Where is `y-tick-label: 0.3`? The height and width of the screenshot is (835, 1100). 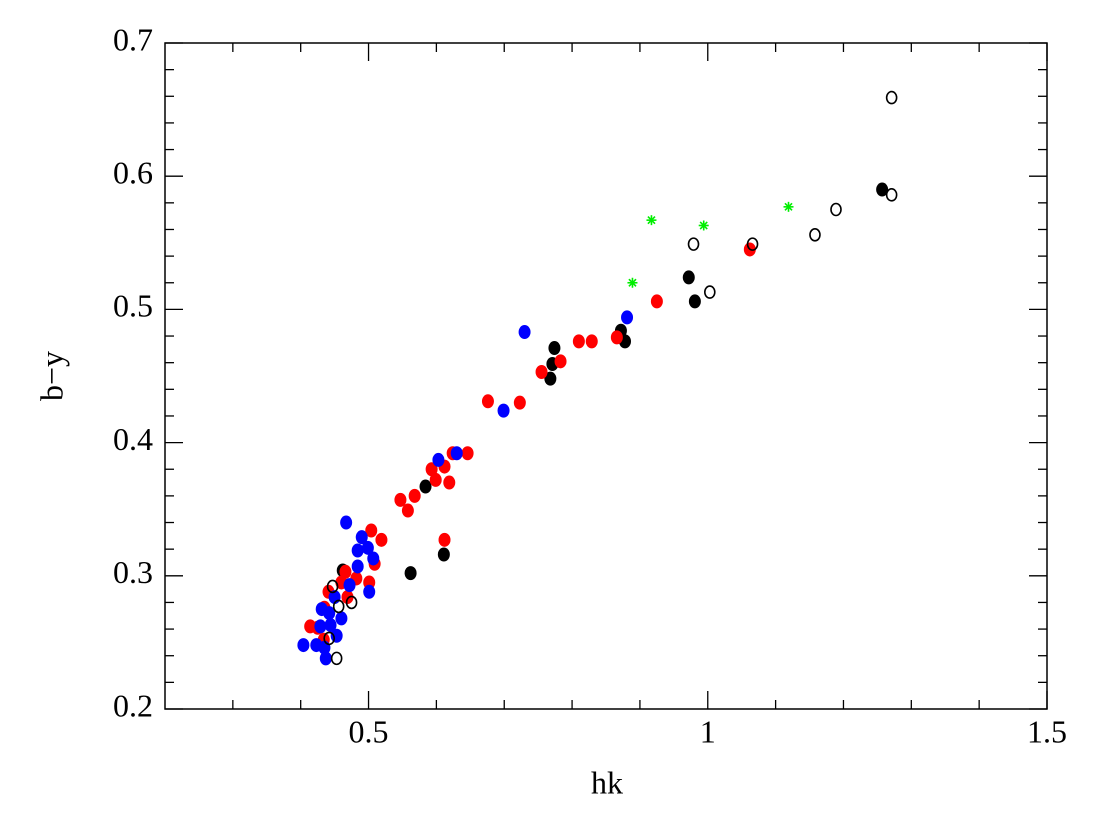
y-tick-label: 0.3 is located at coordinates (133, 572).